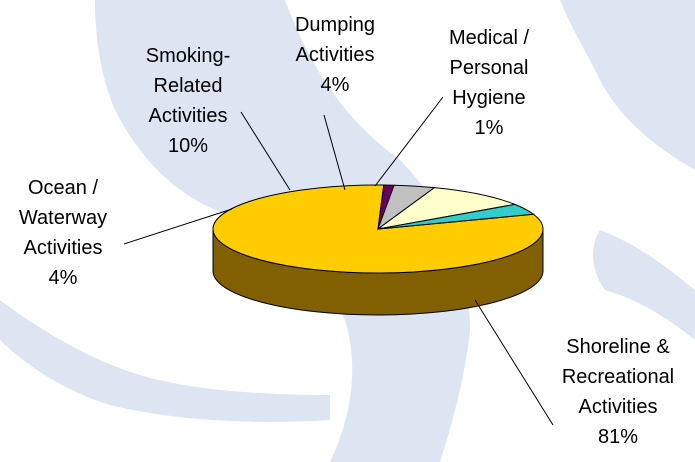 The width and height of the screenshot is (695, 462). Describe the element at coordinates (618, 407) in the screenshot. I see `slice-label-shoreline-recreational-activities: Activities` at that location.